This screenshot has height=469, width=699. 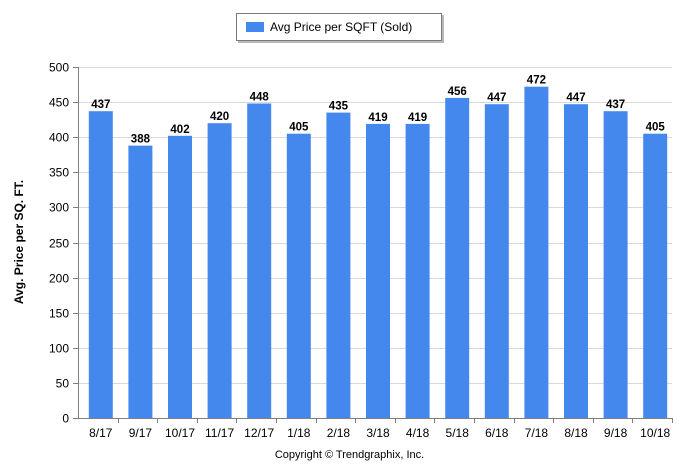 I want to click on y-tick-label: 150, so click(x=59, y=314).